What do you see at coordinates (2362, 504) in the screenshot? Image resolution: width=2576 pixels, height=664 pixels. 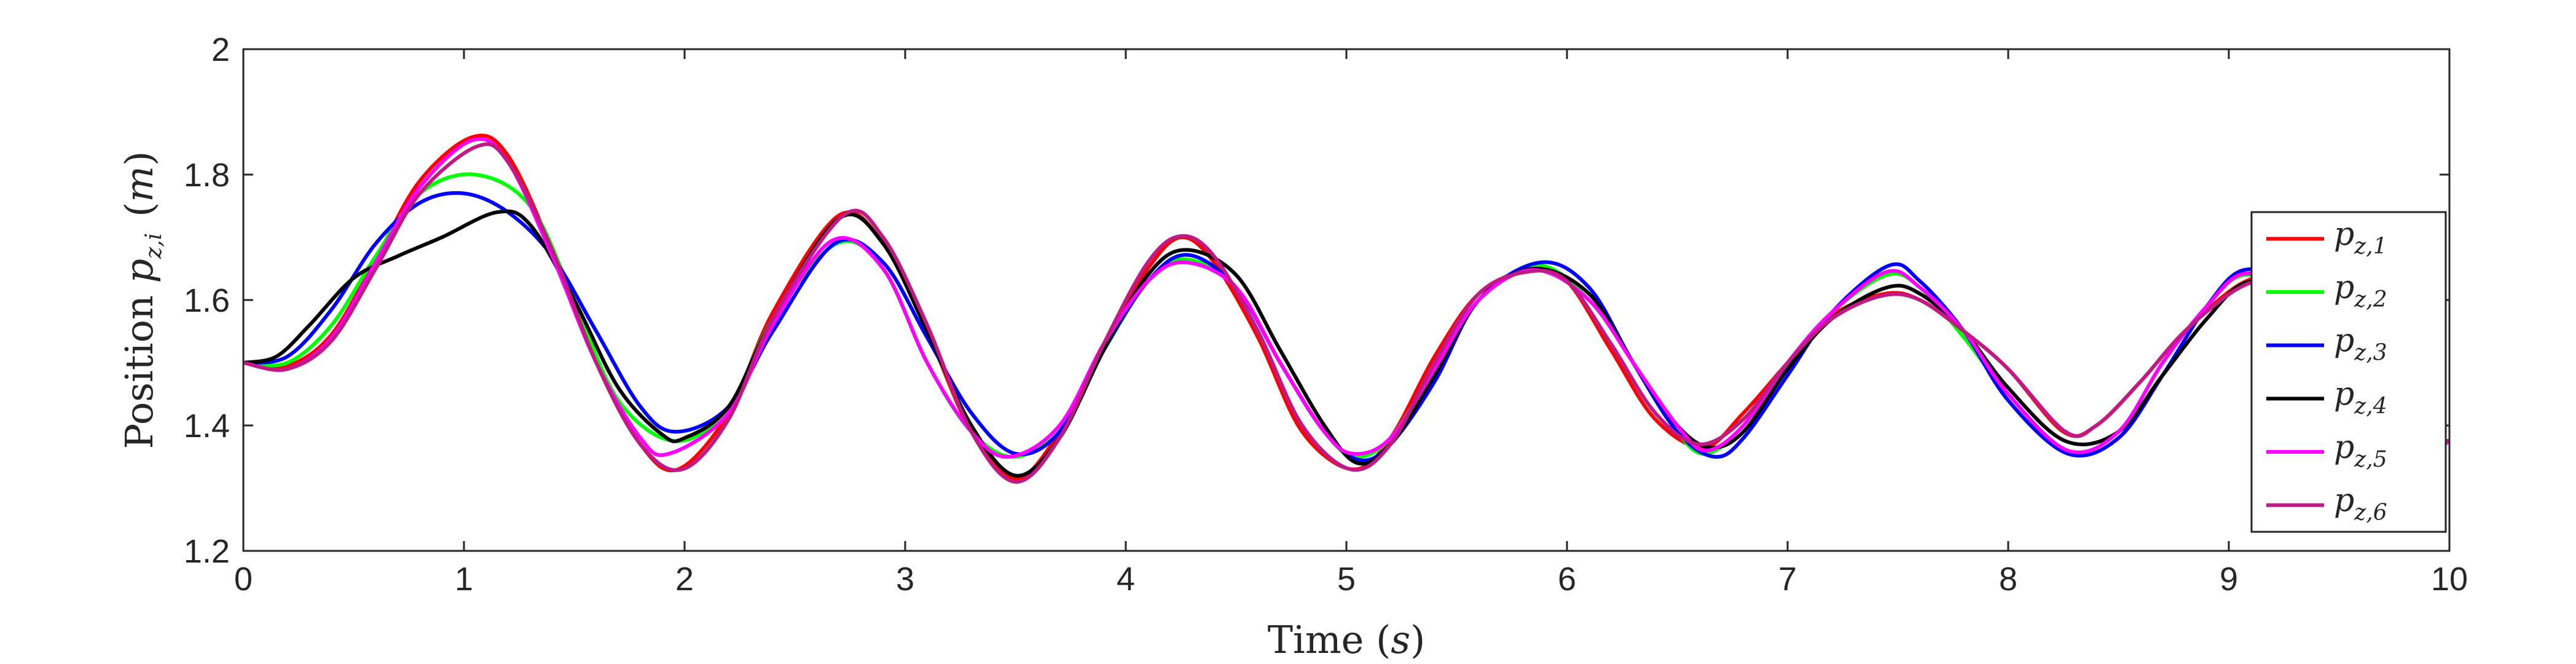 I see `legend-label-6: pz,6` at bounding box center [2362, 504].